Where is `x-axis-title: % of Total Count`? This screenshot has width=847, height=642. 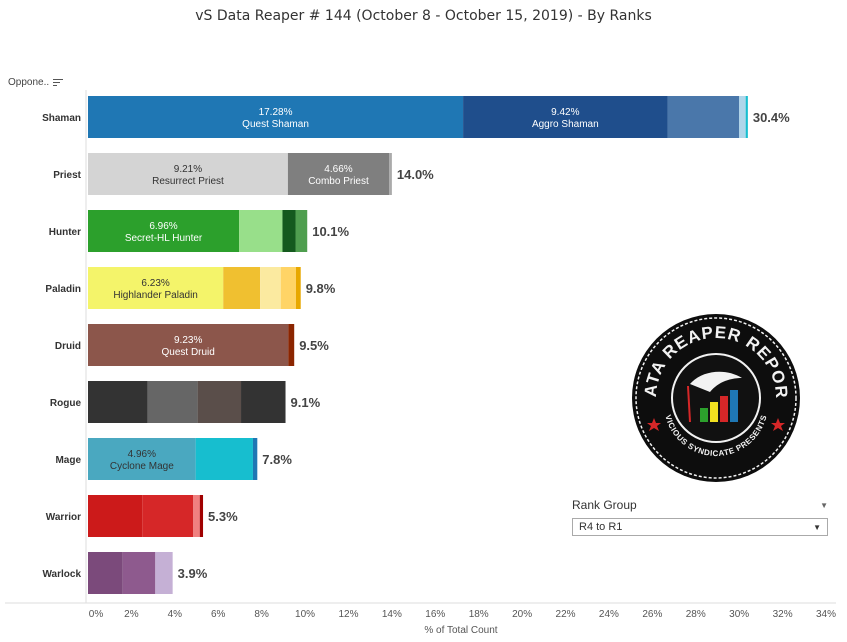 x-axis-title: % of Total Count is located at coordinates (460, 630).